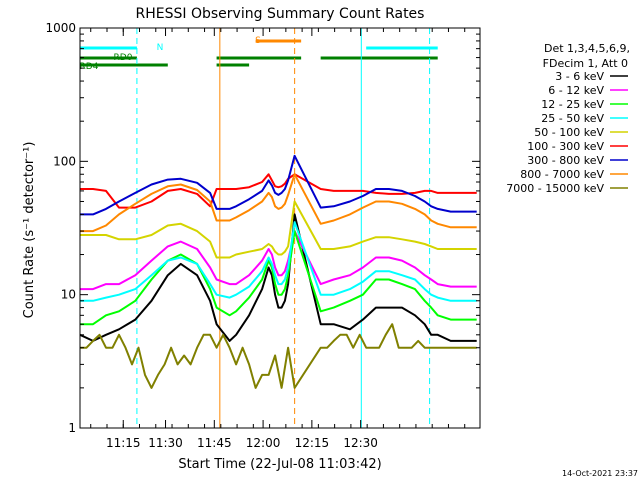 The height and width of the screenshot is (480, 640). What do you see at coordinates (279, 464) in the screenshot?
I see `x-axis-label: Start Time (22-Jul-08 11:03:42)` at bounding box center [279, 464].